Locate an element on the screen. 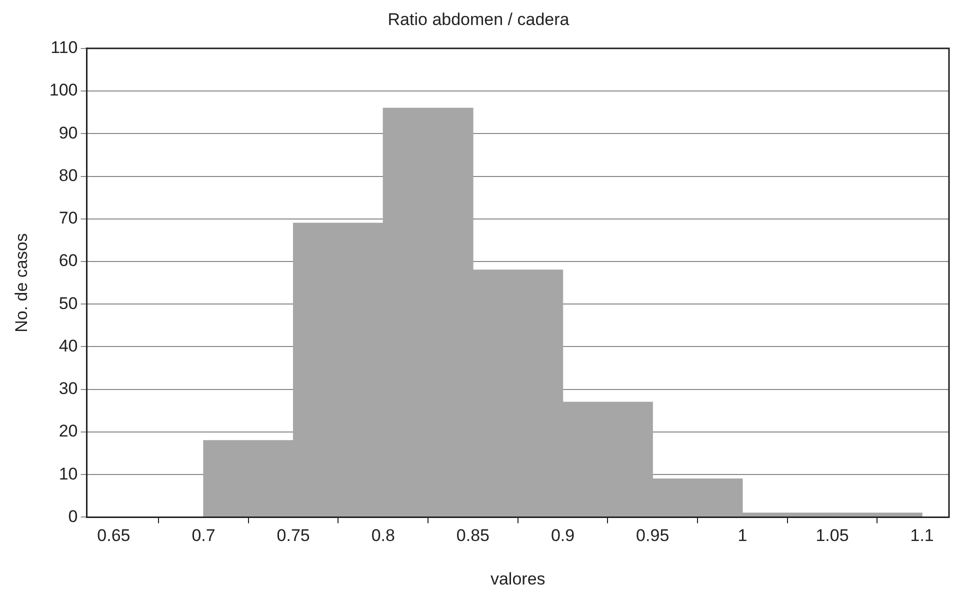 This screenshot has height=604, width=955. y-tick-label: 10 is located at coordinates (68, 474).